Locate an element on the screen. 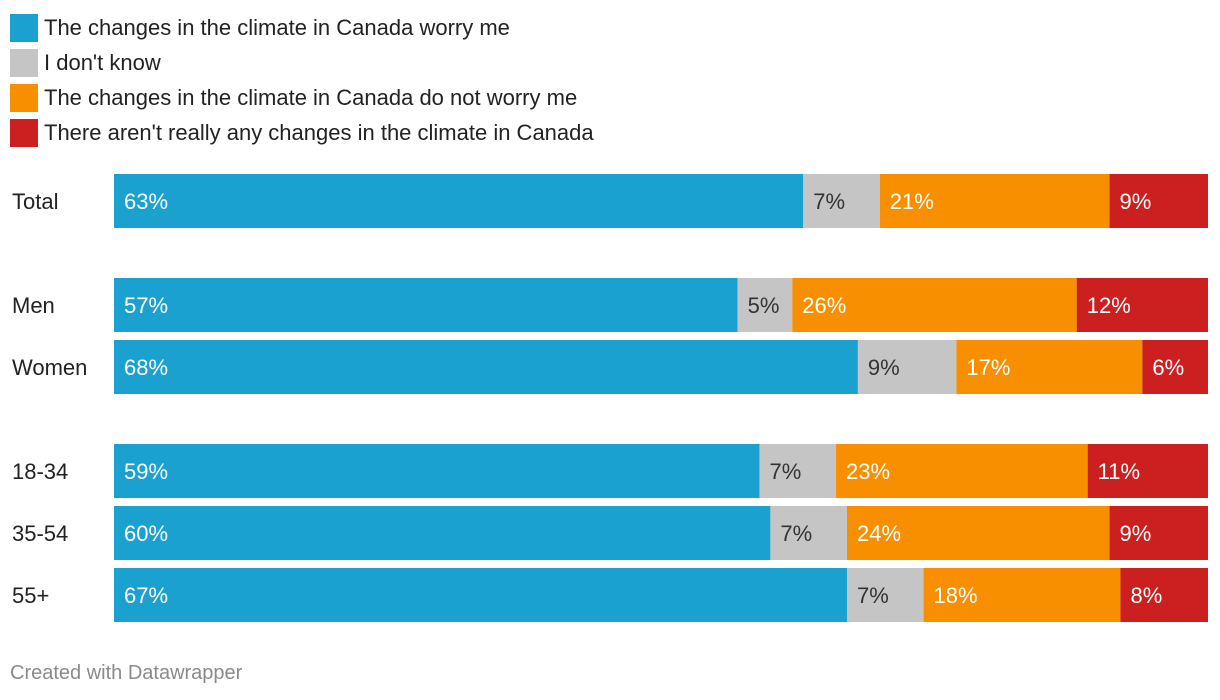  legend-swatch-worry is located at coordinates (24, 27).